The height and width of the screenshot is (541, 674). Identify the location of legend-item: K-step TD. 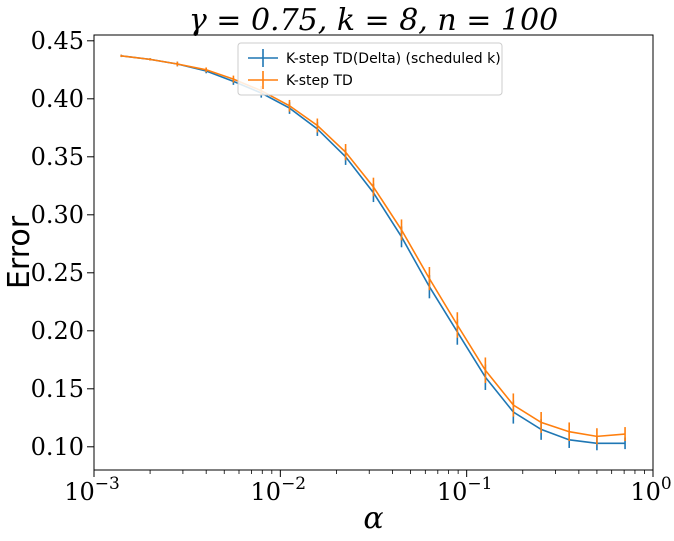
(300, 80).